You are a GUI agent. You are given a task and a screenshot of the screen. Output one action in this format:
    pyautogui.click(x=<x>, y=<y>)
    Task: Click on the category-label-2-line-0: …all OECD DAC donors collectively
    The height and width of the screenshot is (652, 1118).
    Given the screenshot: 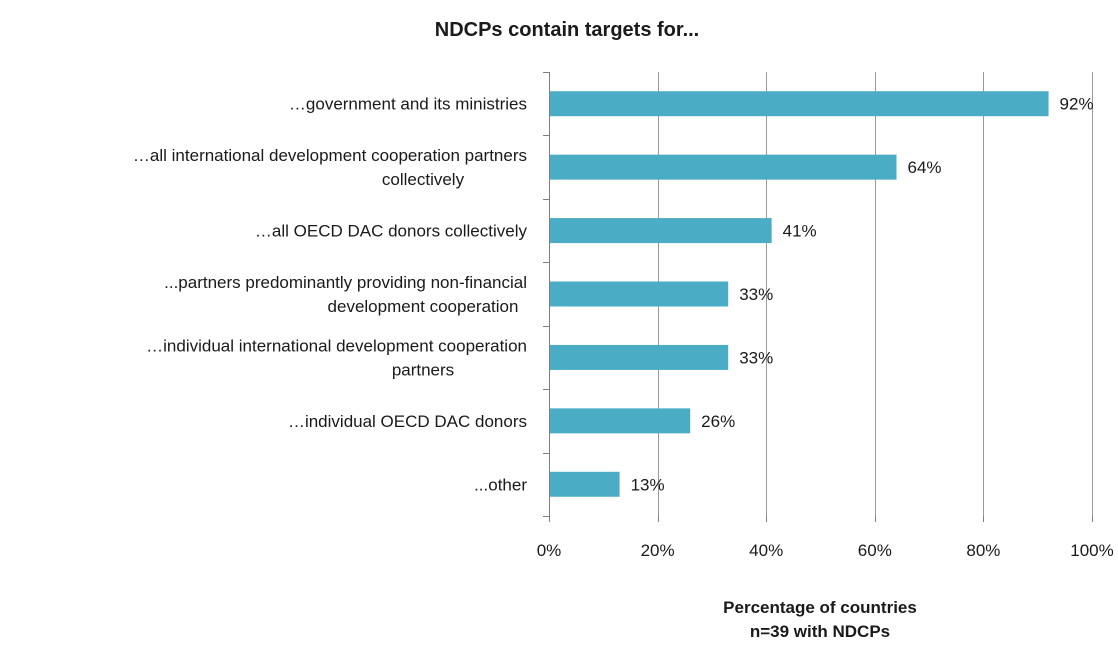 What is the action you would take?
    pyautogui.click(x=391, y=231)
    